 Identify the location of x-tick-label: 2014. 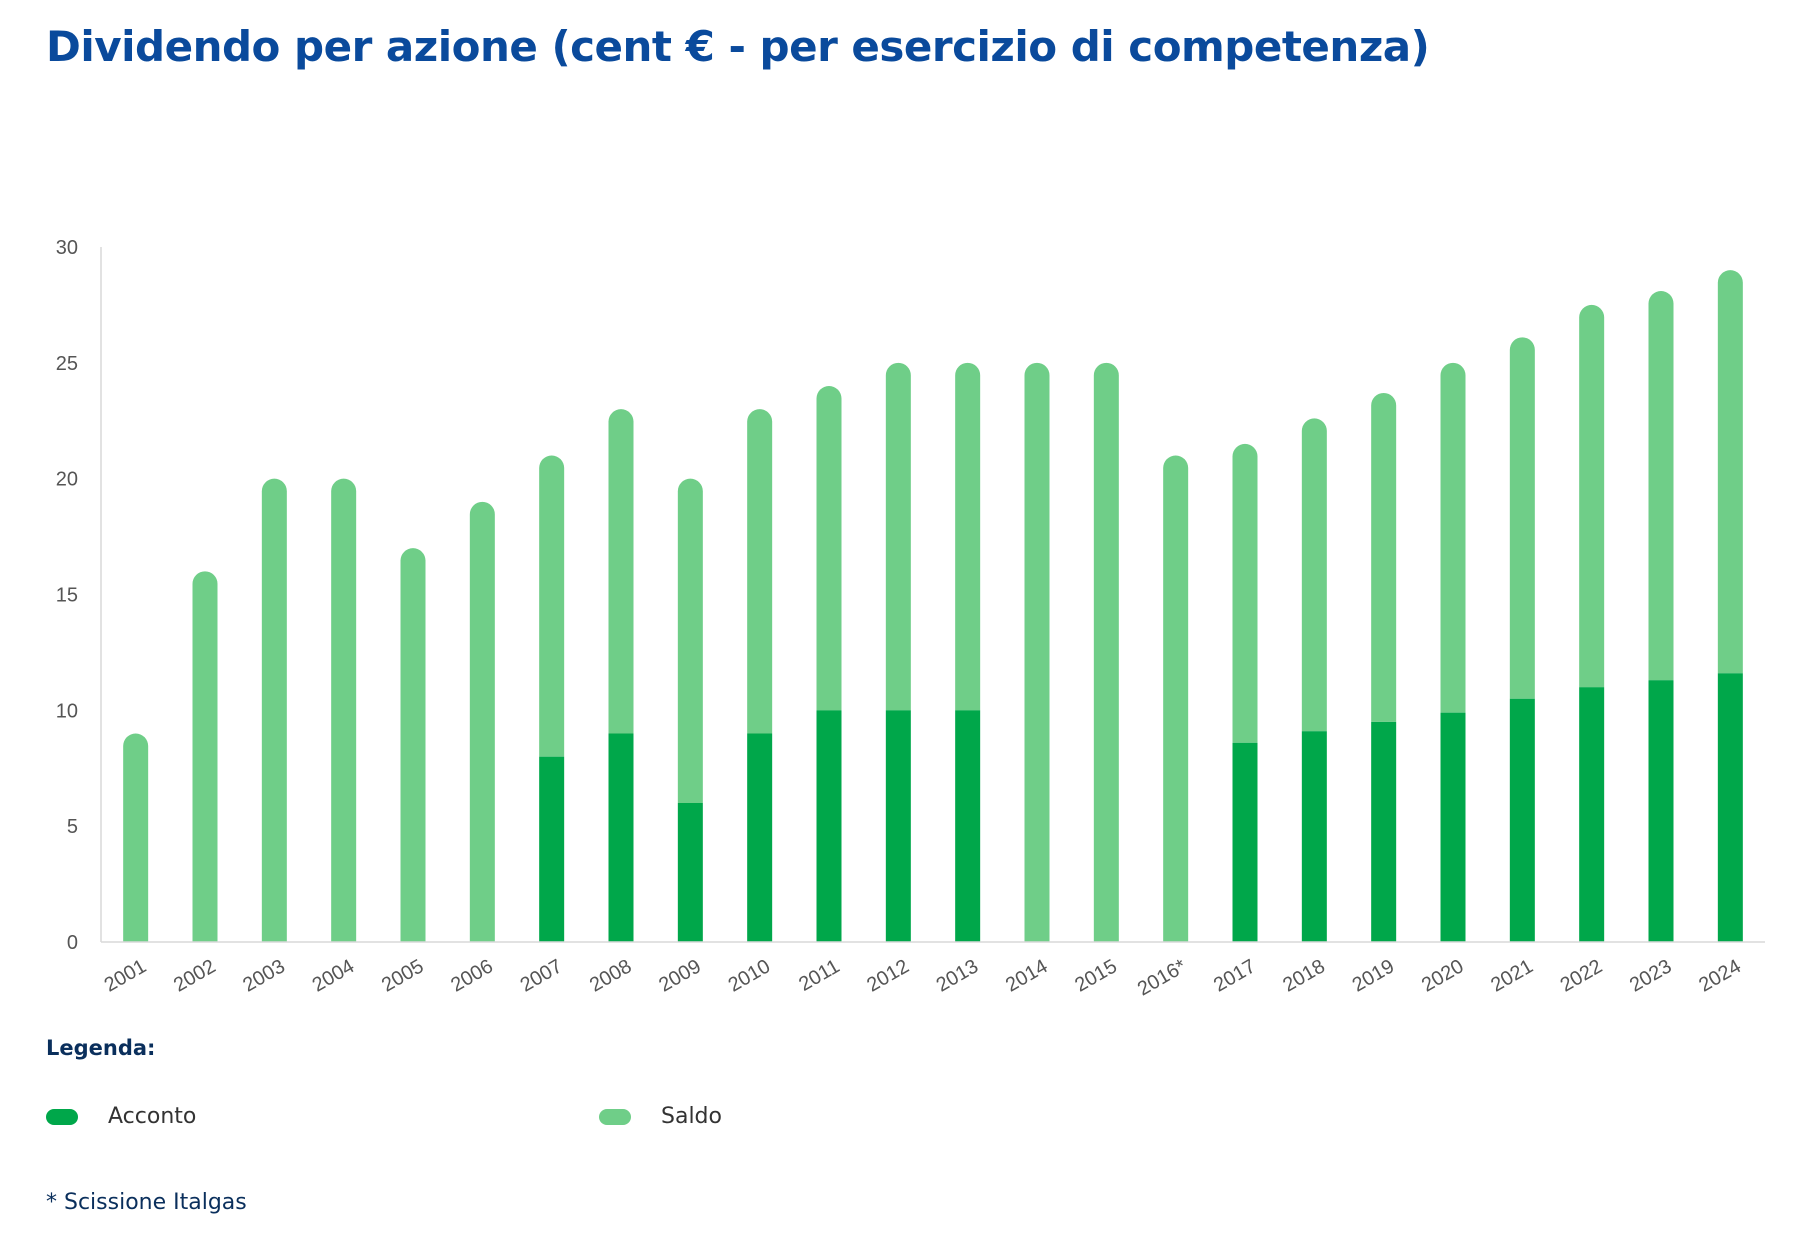
(1027, 975).